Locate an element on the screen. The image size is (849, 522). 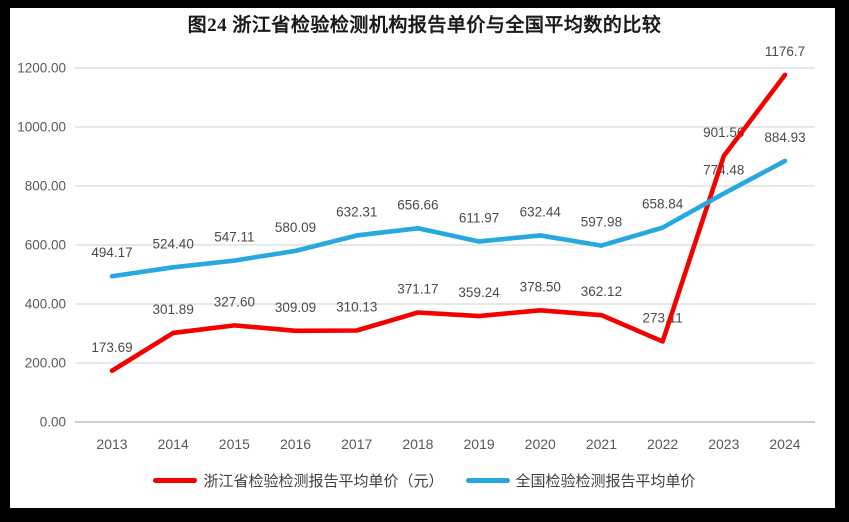
x-tick-label: 2021 is located at coordinates (601, 444).